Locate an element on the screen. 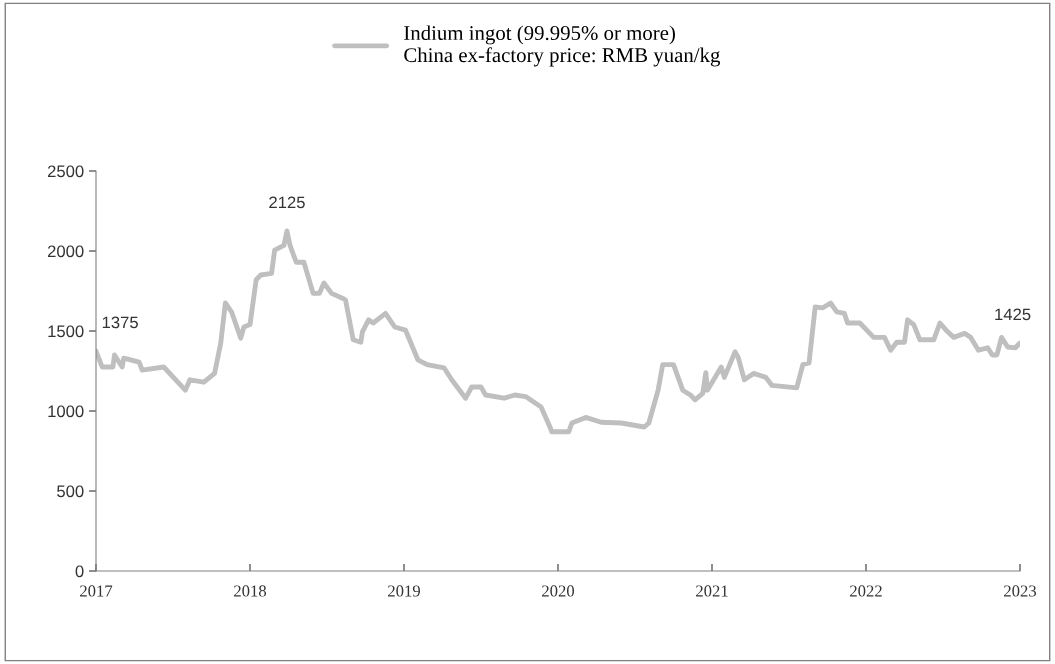 The height and width of the screenshot is (664, 1055). legend-label: Indium ingot (99.995% or more) China ex-factory price: RMB yuan/kg is located at coordinates (562, 46).